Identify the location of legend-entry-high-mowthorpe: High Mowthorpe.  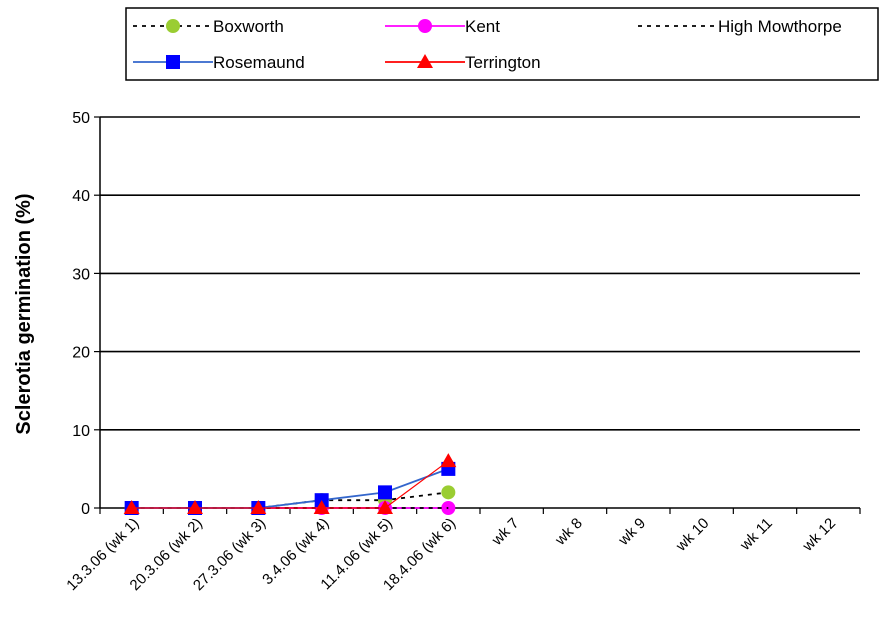
(740, 26).